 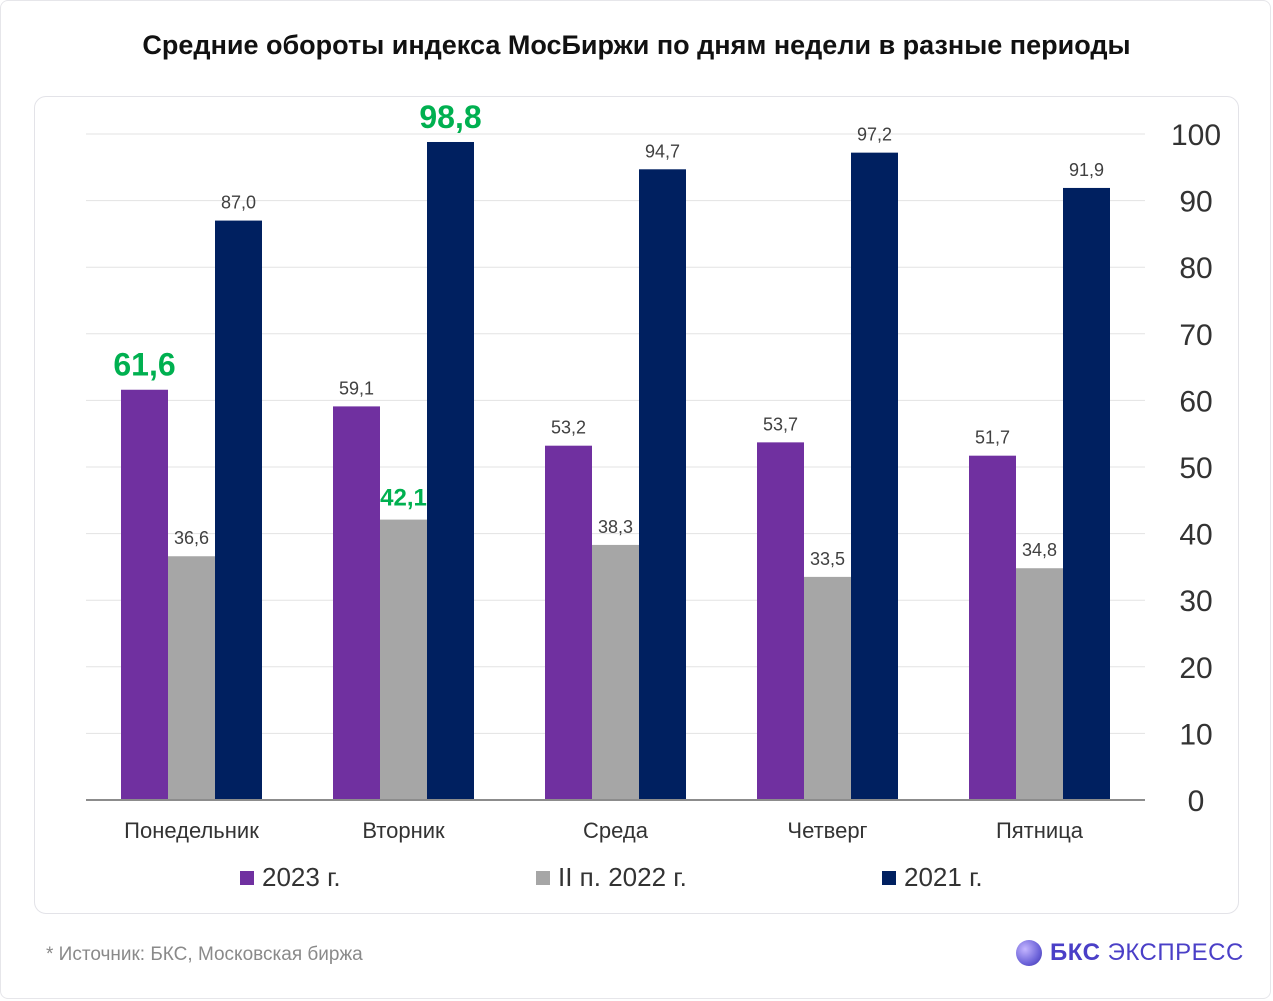 What do you see at coordinates (827, 559) in the screenshot?
I see `data-label: 33,5` at bounding box center [827, 559].